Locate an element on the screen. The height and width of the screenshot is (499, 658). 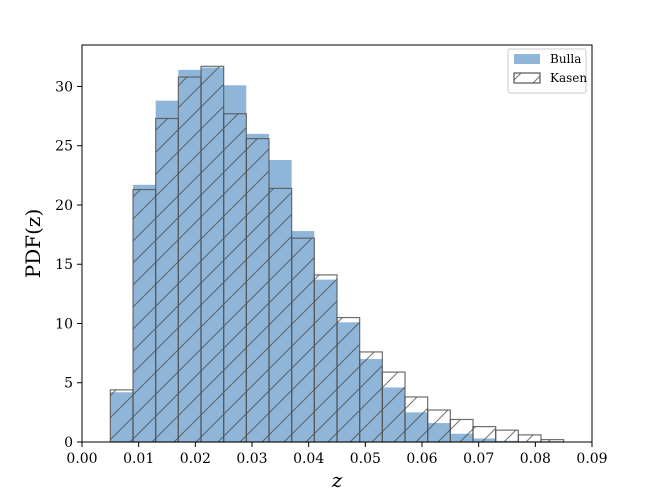
legend-label-bulla: Bulla is located at coordinates (565, 59).